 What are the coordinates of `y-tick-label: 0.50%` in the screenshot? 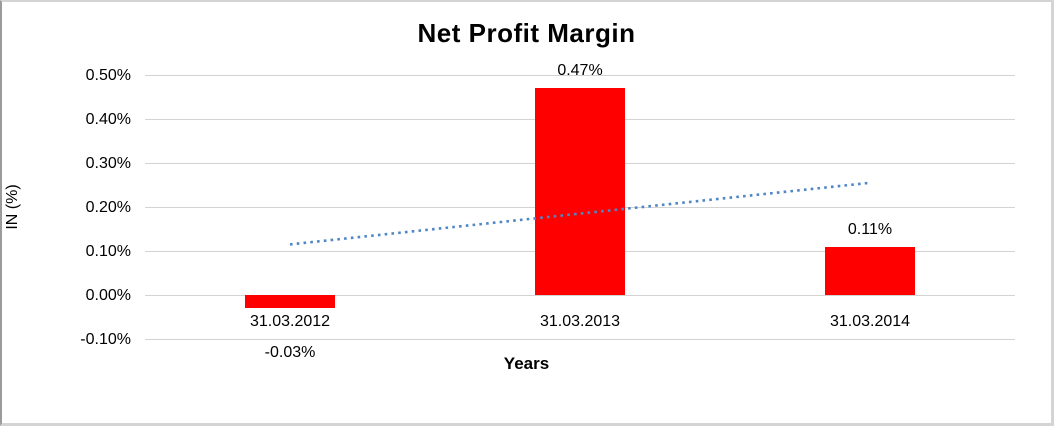 It's located at (108, 75).